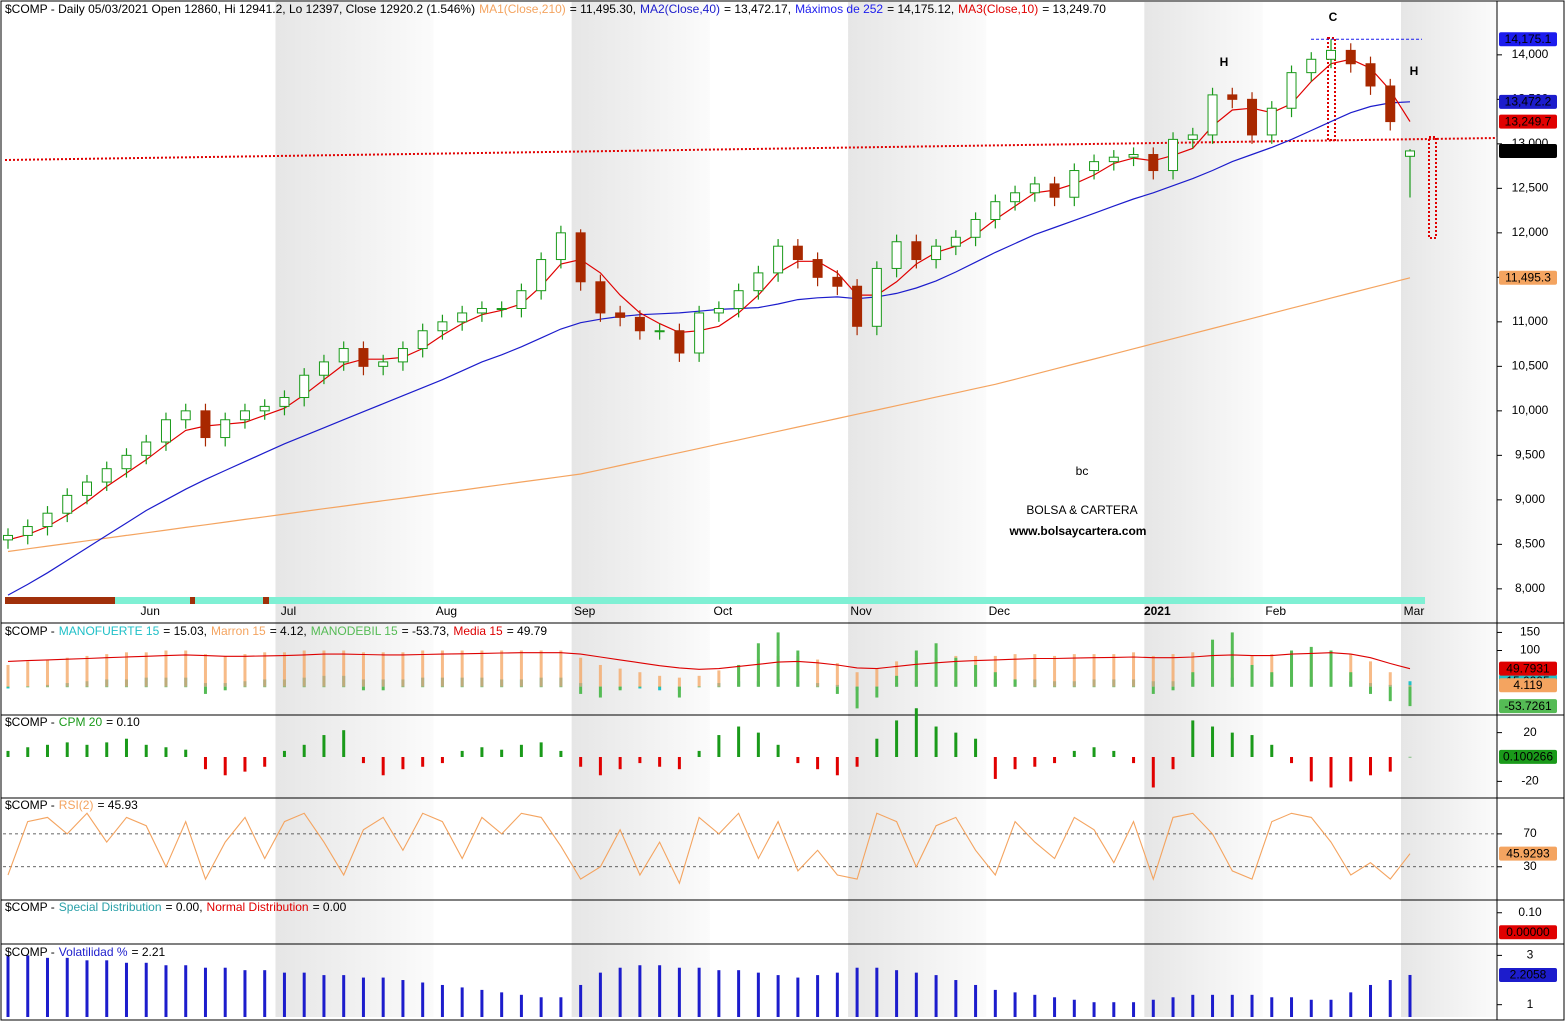  Describe the element at coordinates (680, 9) in the screenshot. I see `legend-text: MA2(Close,40)` at that location.